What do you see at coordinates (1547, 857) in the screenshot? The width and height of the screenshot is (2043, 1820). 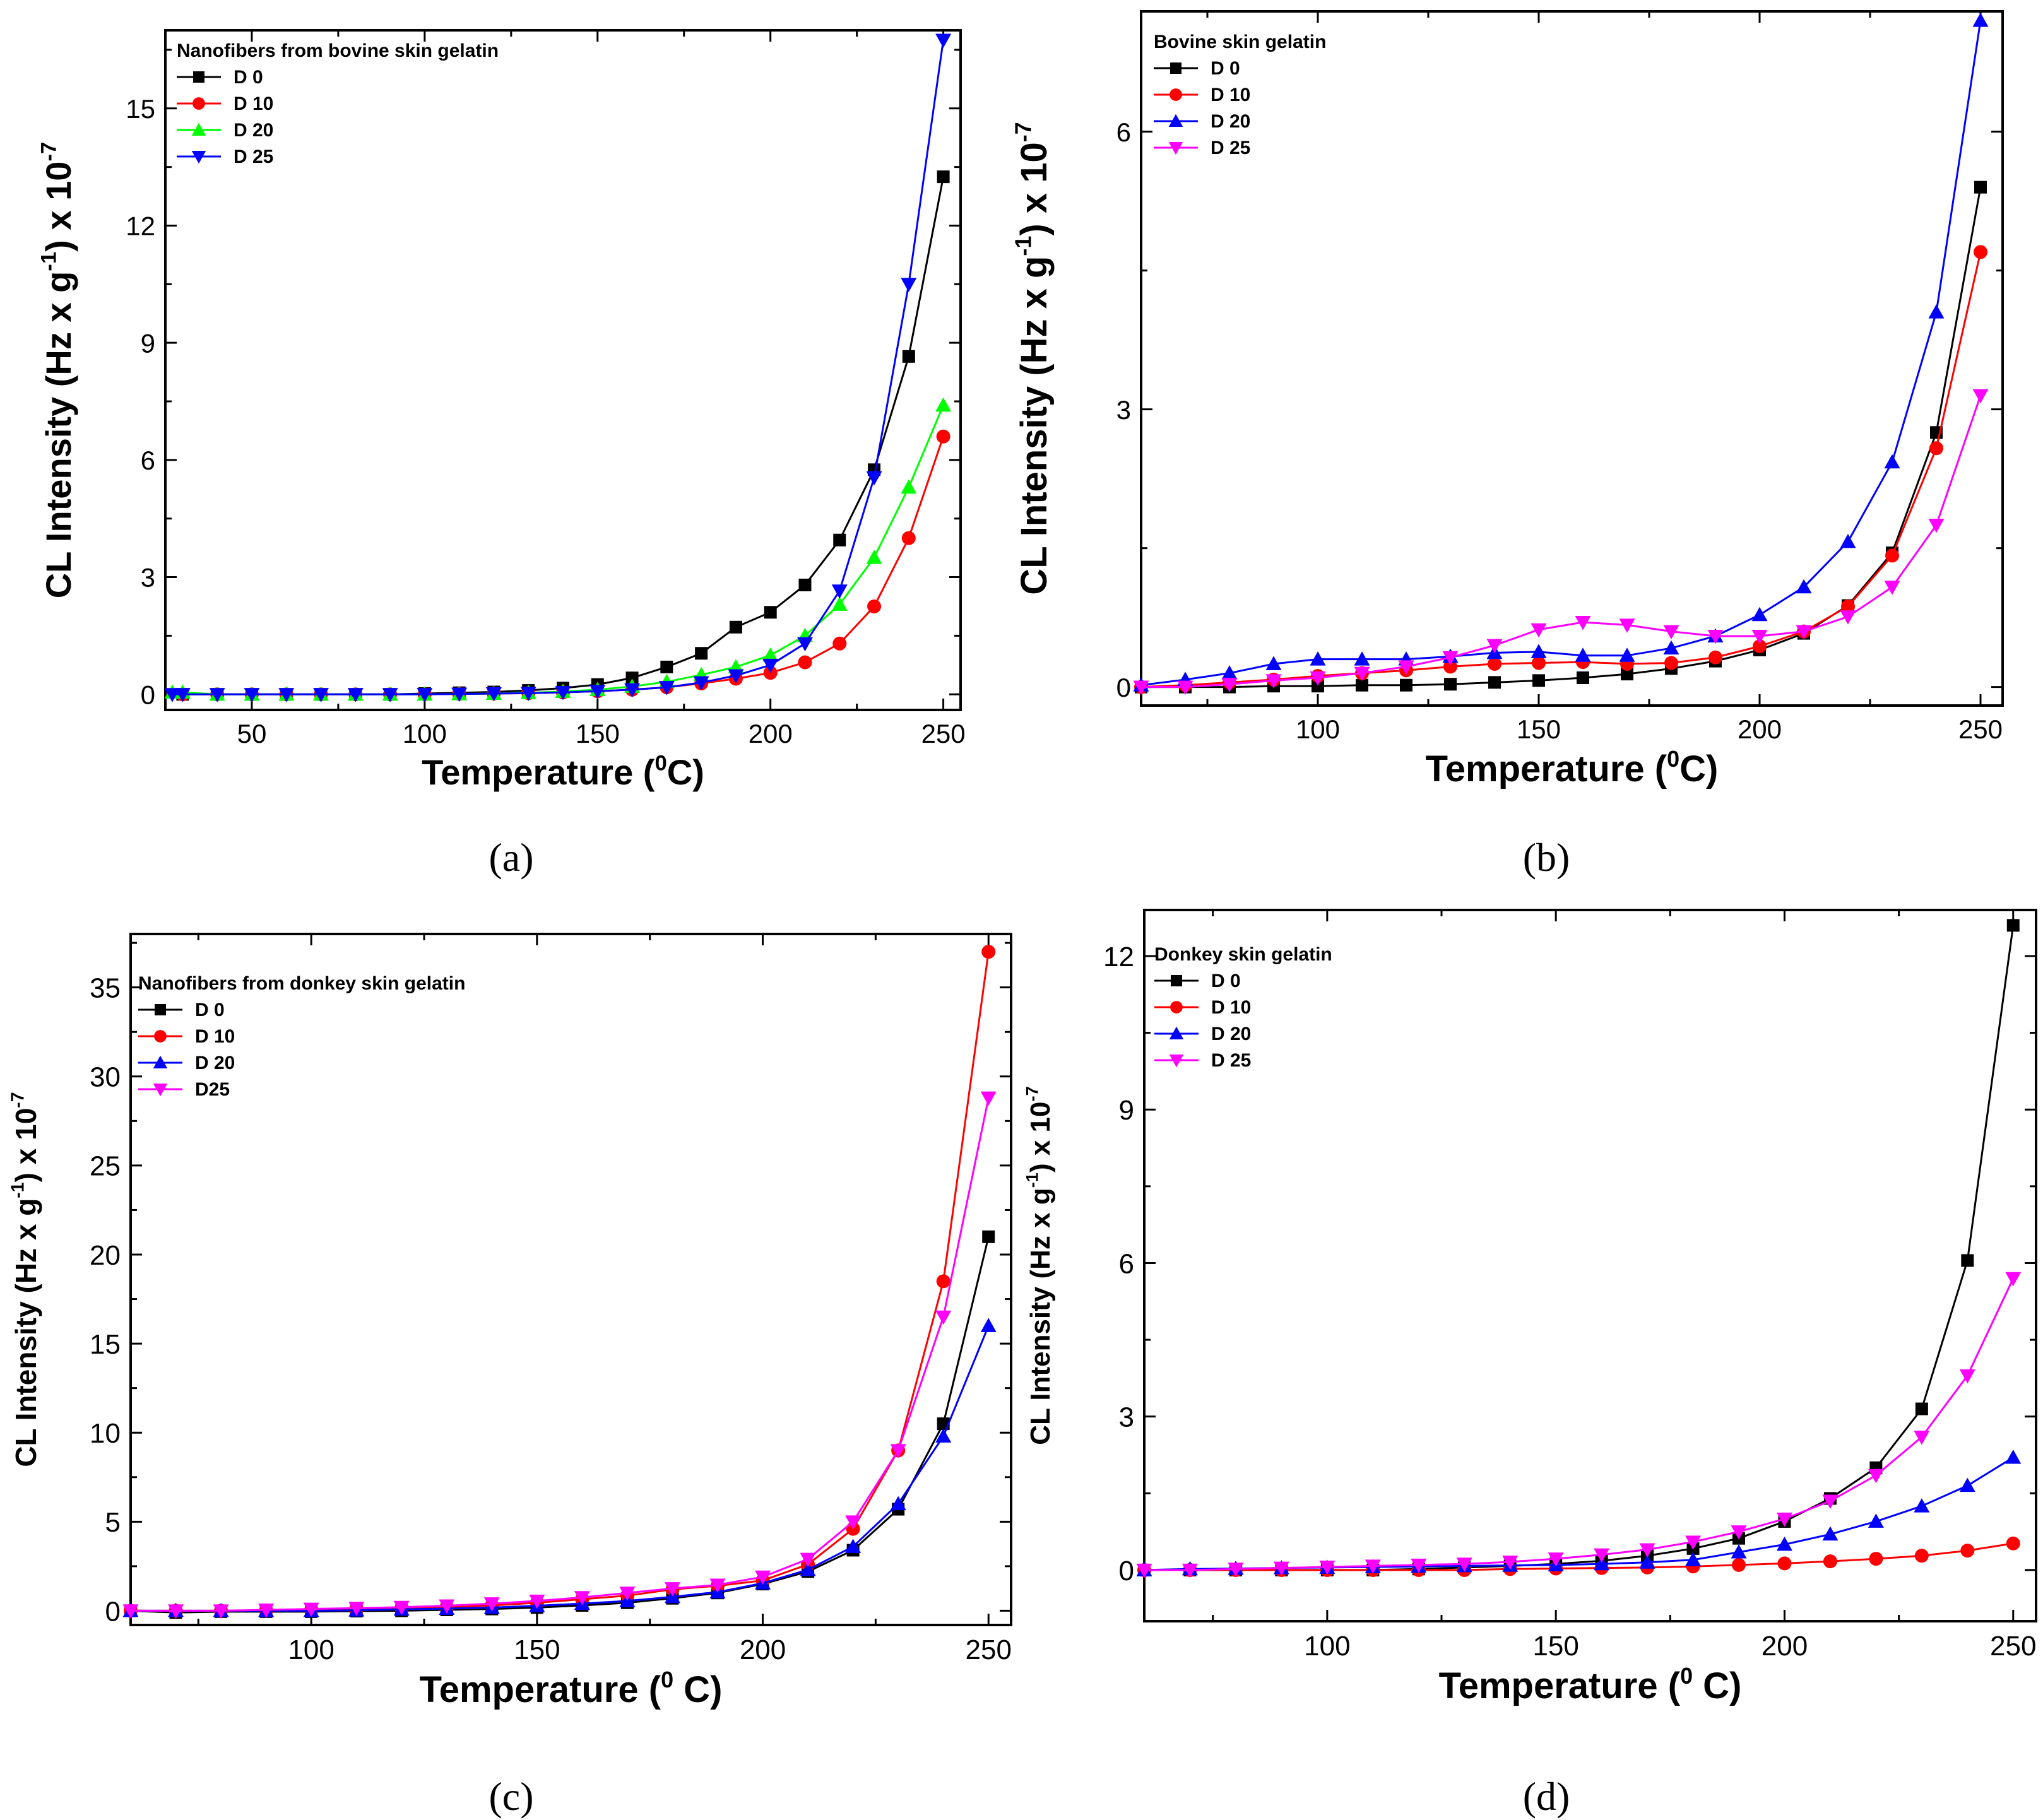 I see `panel-b-caption: (b)` at bounding box center [1547, 857].